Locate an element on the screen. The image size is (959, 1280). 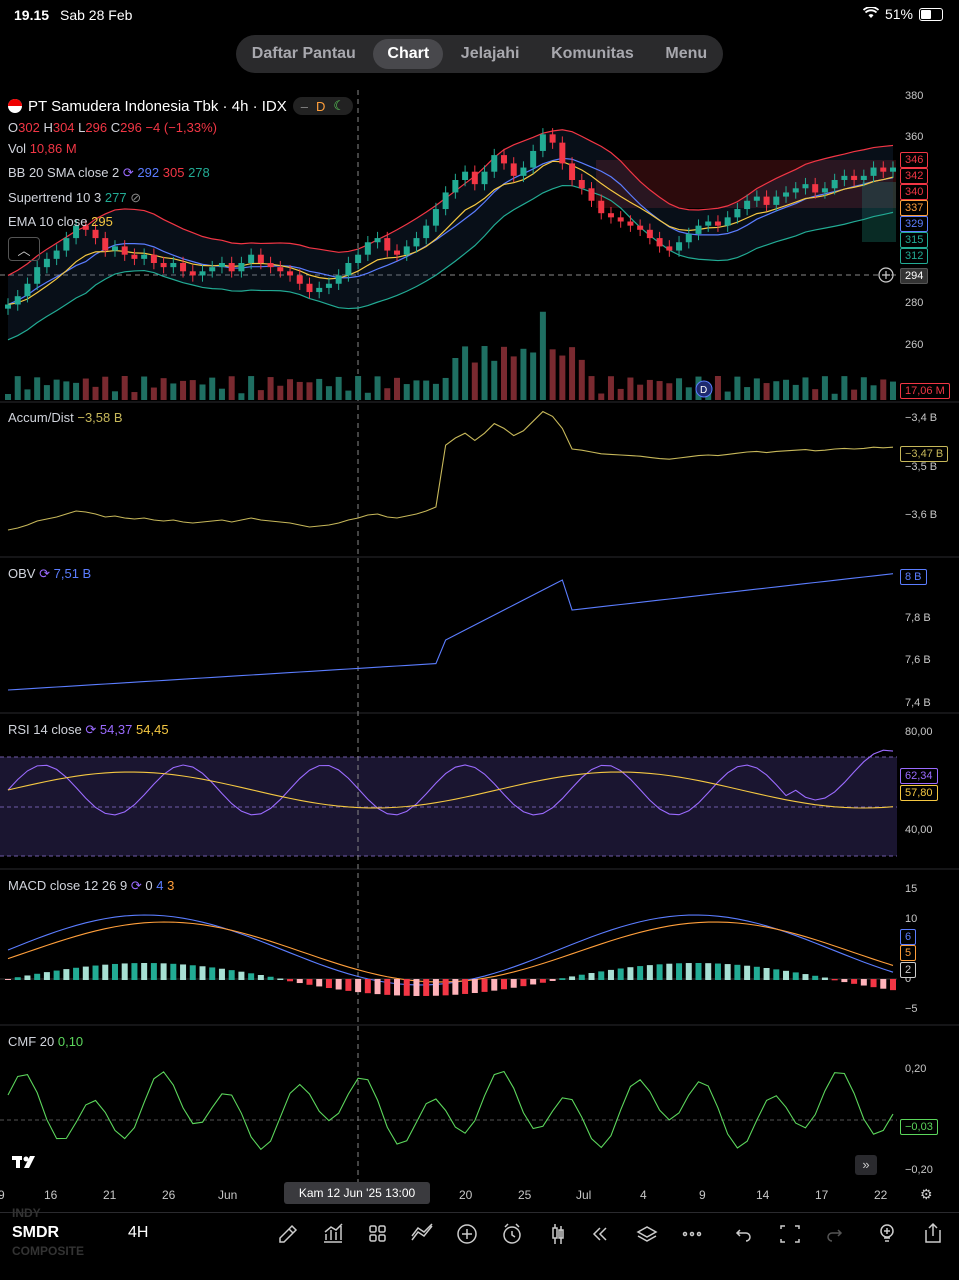
add-icon is located at coordinates (467, 1234).